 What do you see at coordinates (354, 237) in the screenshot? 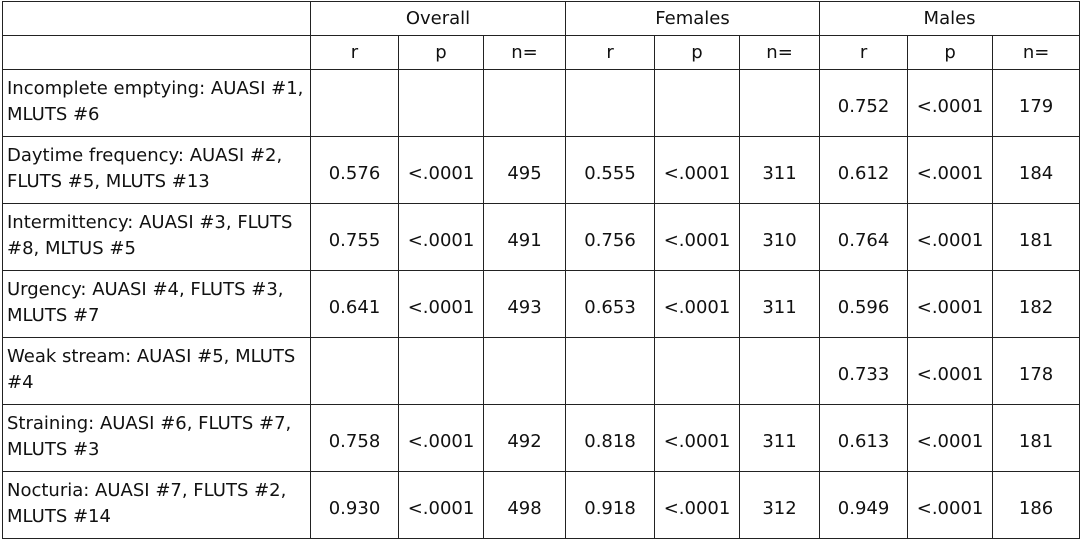
I see `overall-r-cell: 0.755` at bounding box center [354, 237].